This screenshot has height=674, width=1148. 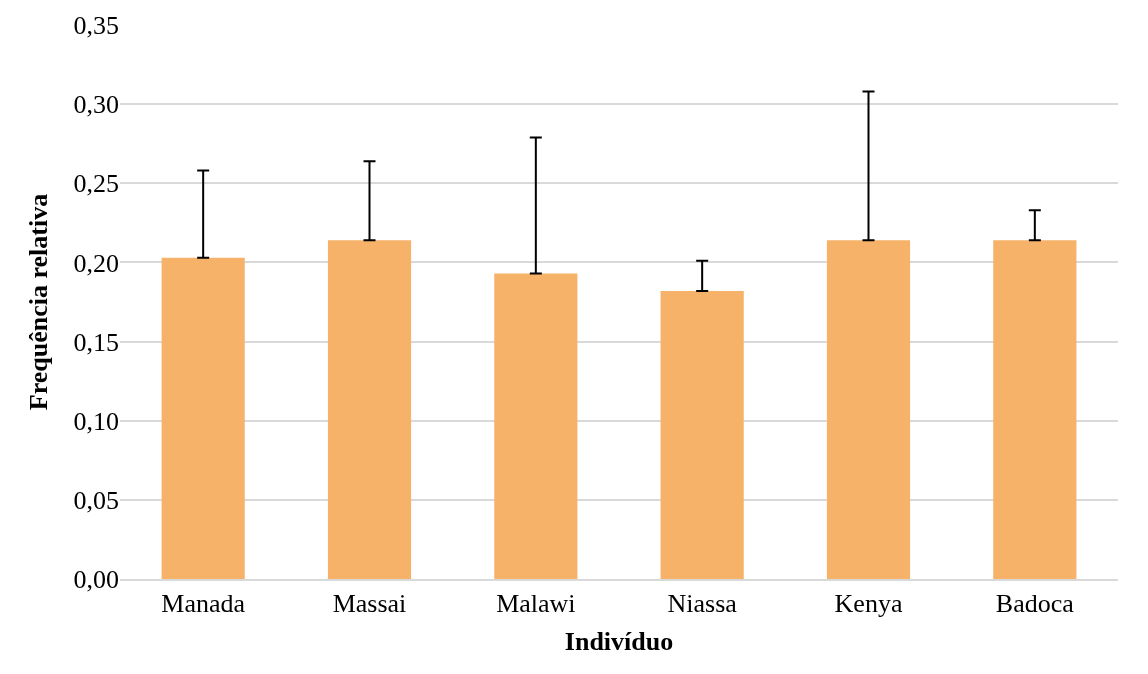 I want to click on x-tick-label: Massai, so click(x=369, y=603).